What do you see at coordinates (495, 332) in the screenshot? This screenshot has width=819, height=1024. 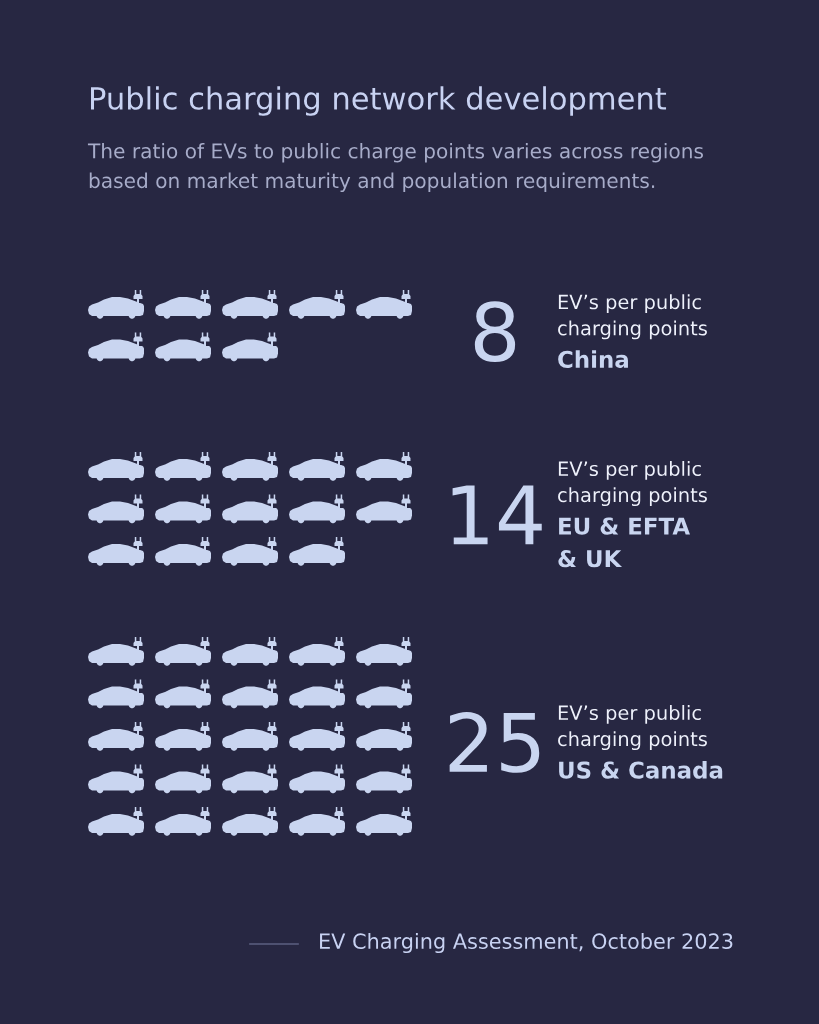 I see `data-label: 8` at bounding box center [495, 332].